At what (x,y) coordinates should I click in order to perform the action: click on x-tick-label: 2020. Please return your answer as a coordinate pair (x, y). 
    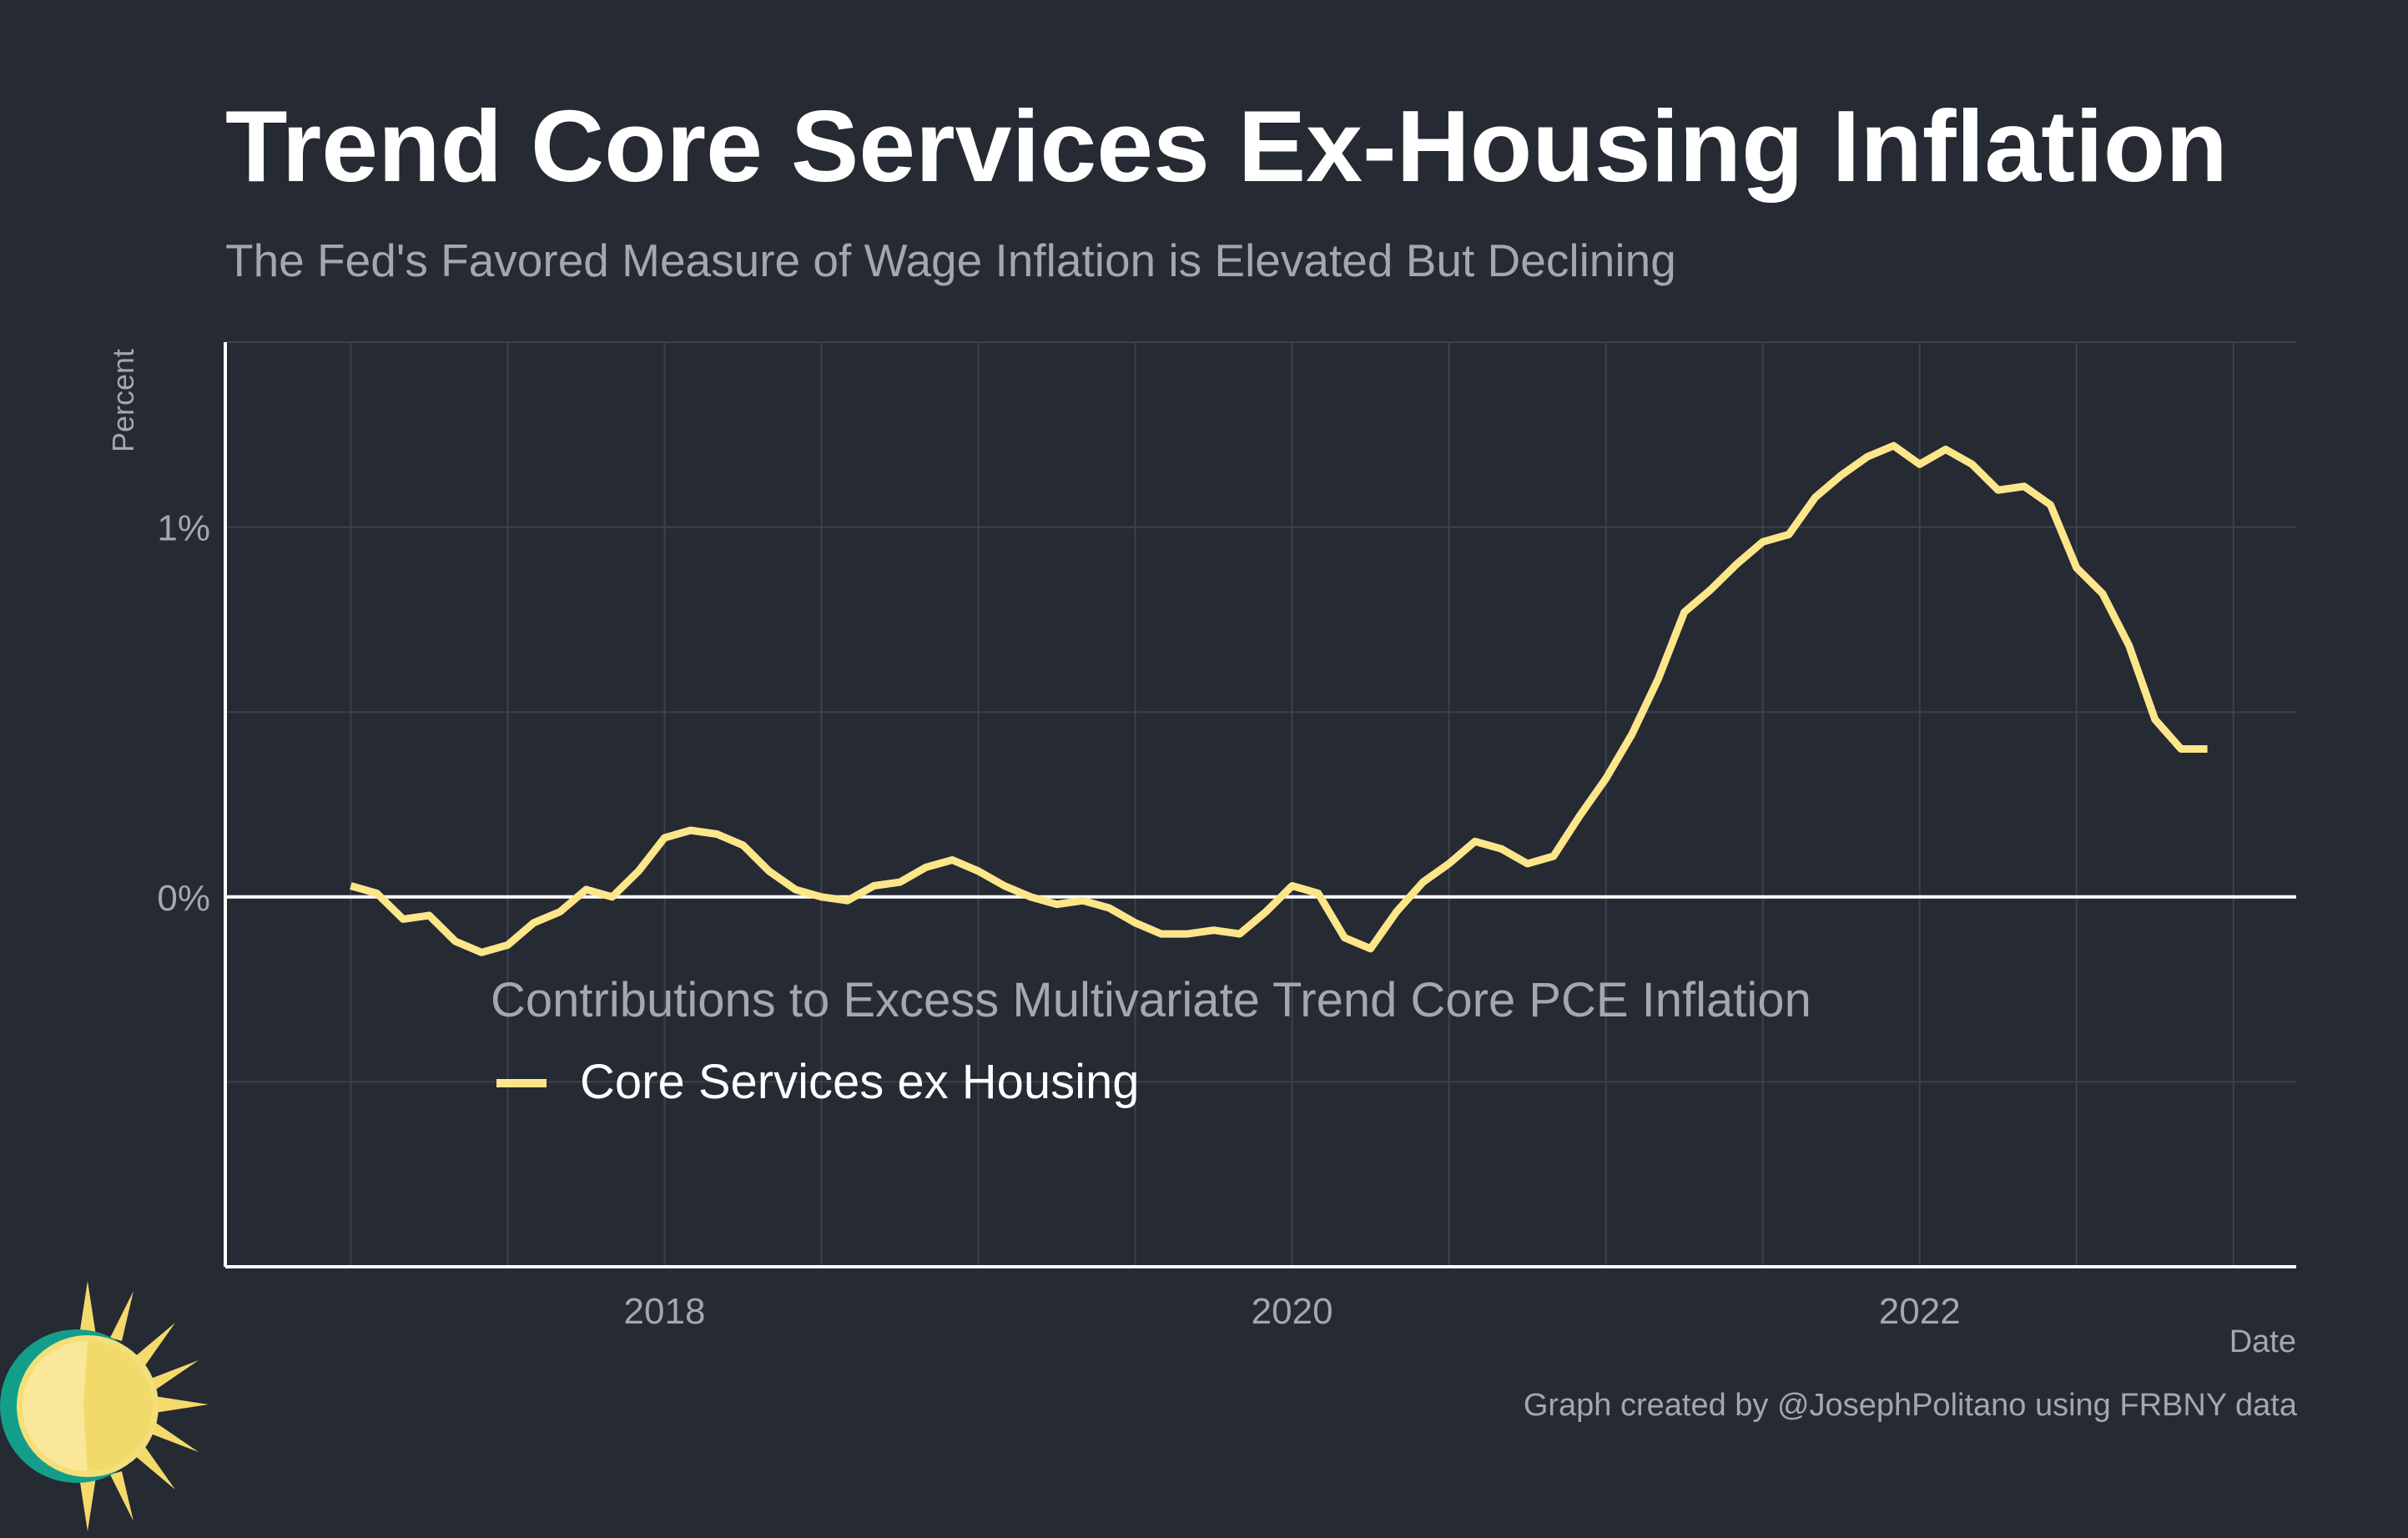
    Looking at the image, I should click on (1292, 1311).